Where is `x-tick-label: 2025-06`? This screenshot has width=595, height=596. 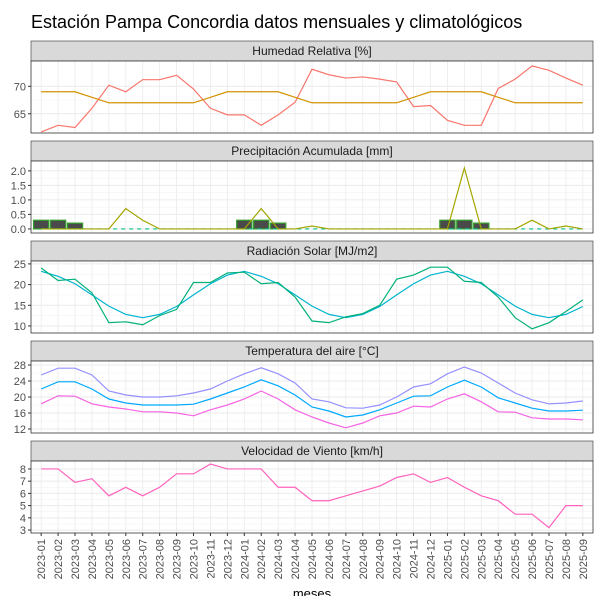
x-tick-label: 2025-06 is located at coordinates (533, 559).